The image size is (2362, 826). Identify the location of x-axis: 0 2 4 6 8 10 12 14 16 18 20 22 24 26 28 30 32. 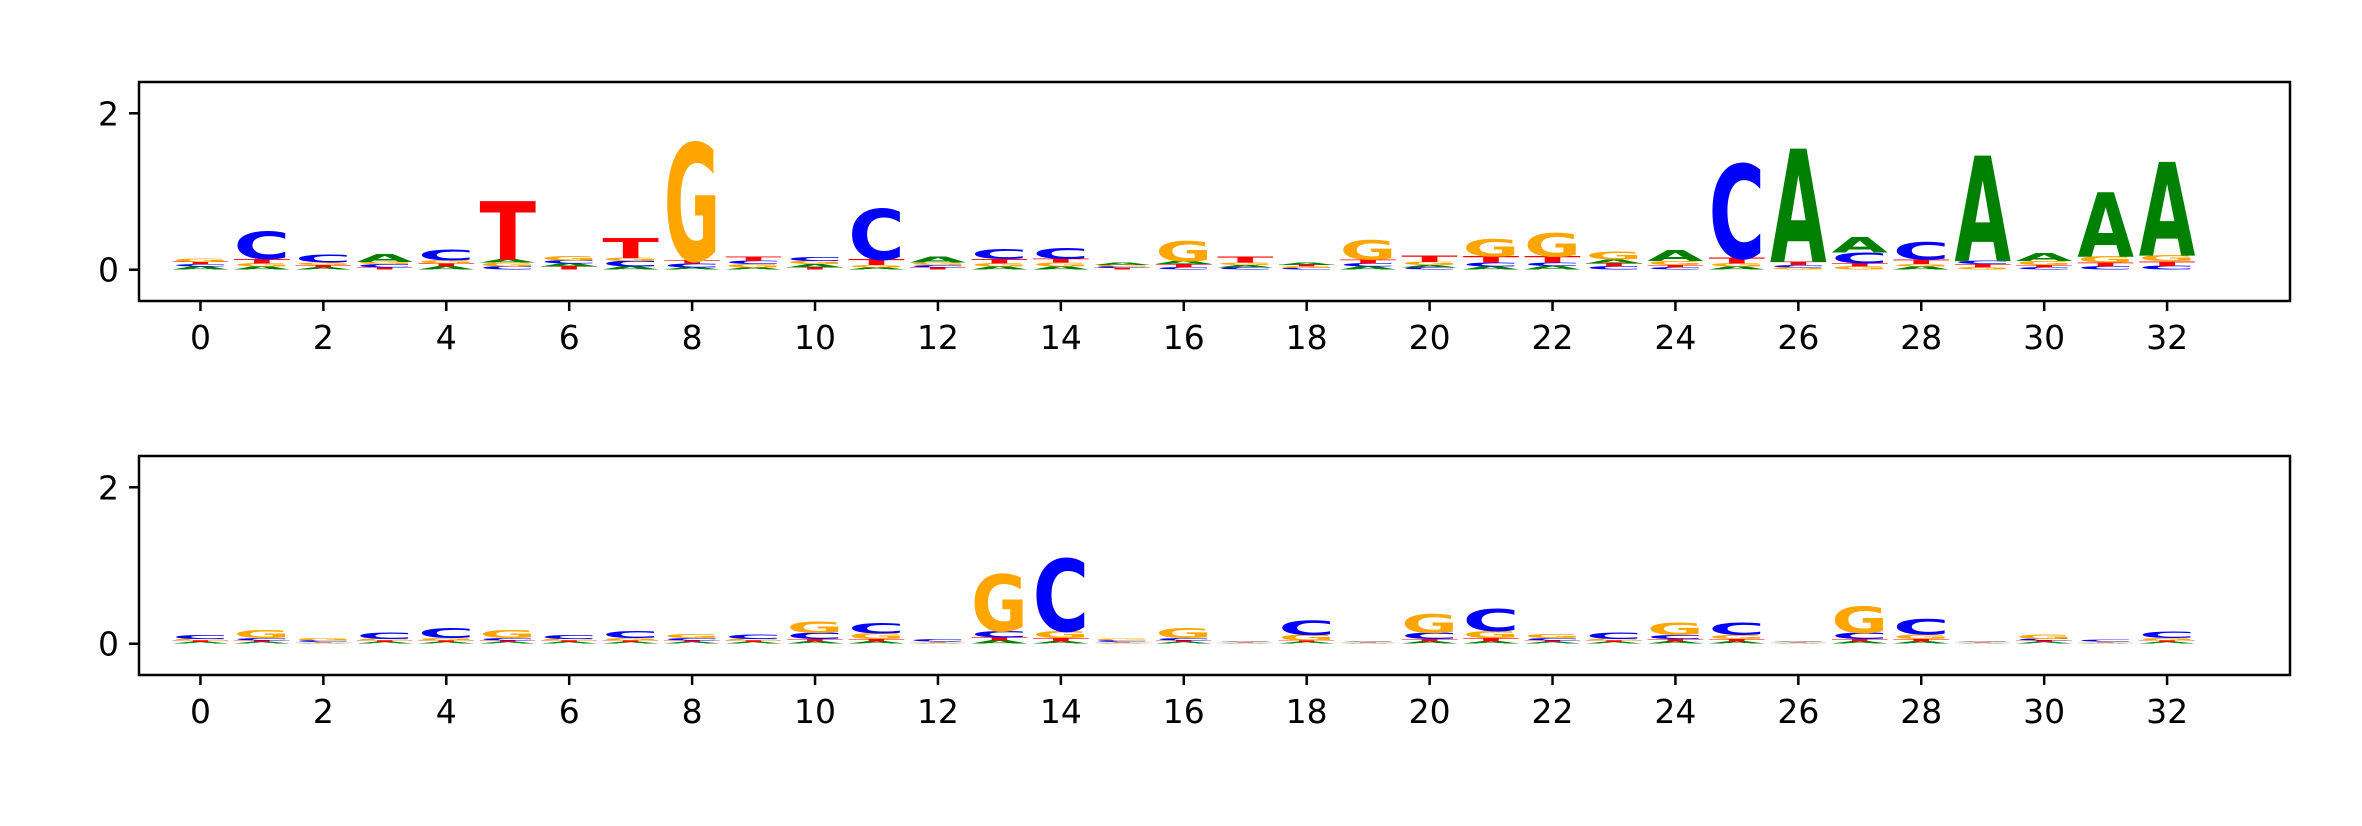
(1189, 329).